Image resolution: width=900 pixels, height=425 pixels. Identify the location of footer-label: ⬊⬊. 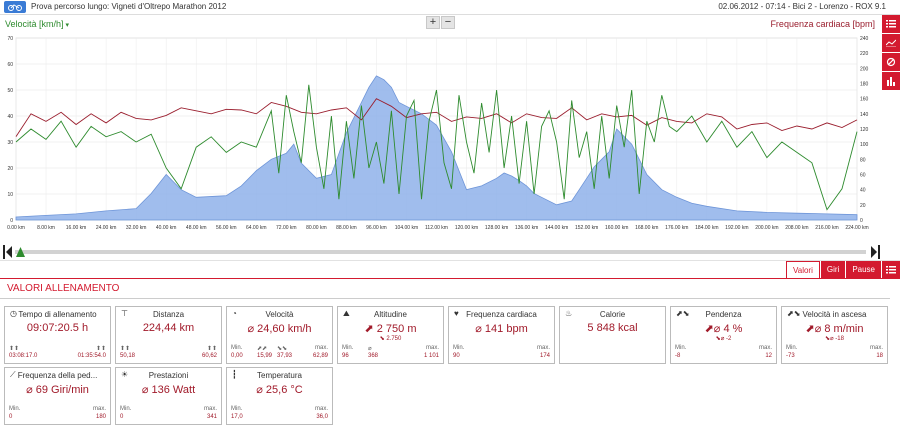
(282, 349).